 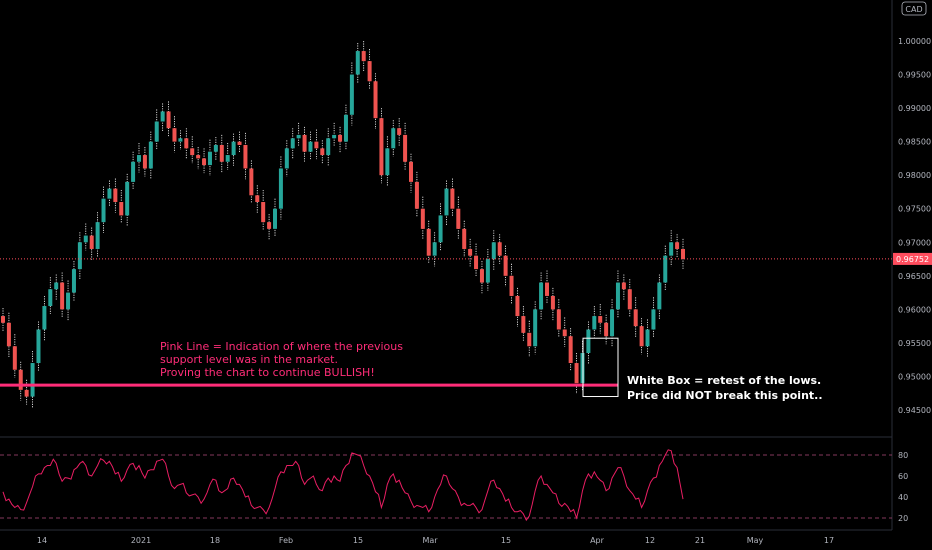 I want to click on price-tick-label: 0.99500, so click(x=914, y=75).